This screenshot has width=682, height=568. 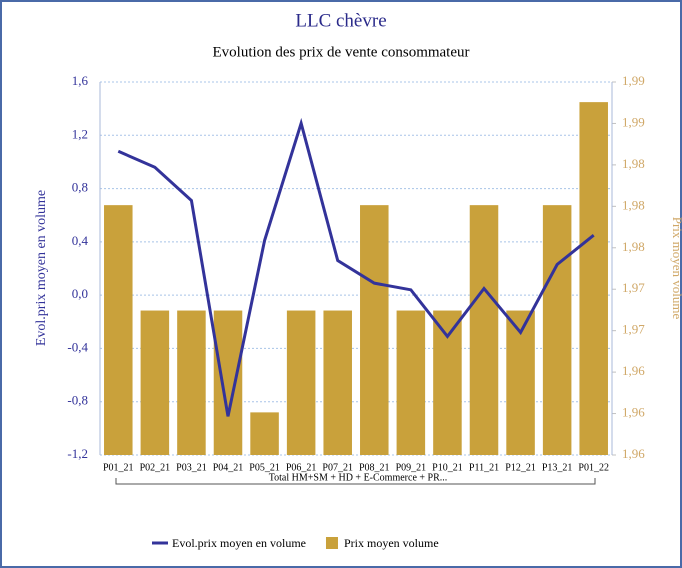 I want to click on x-tick-label: P03_21, so click(x=191, y=467).